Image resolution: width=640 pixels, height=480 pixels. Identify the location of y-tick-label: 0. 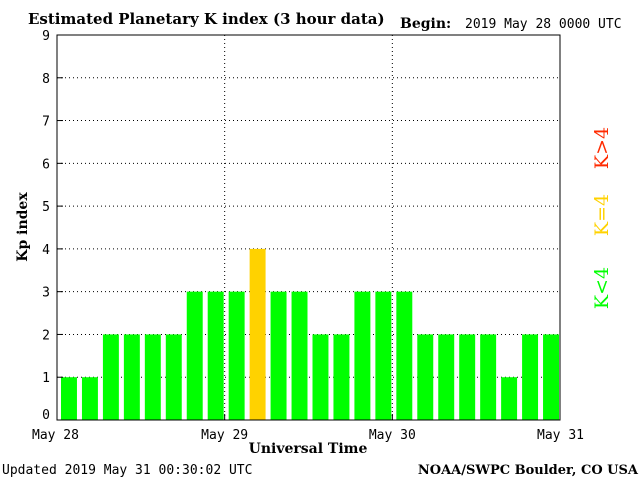
(46, 415).